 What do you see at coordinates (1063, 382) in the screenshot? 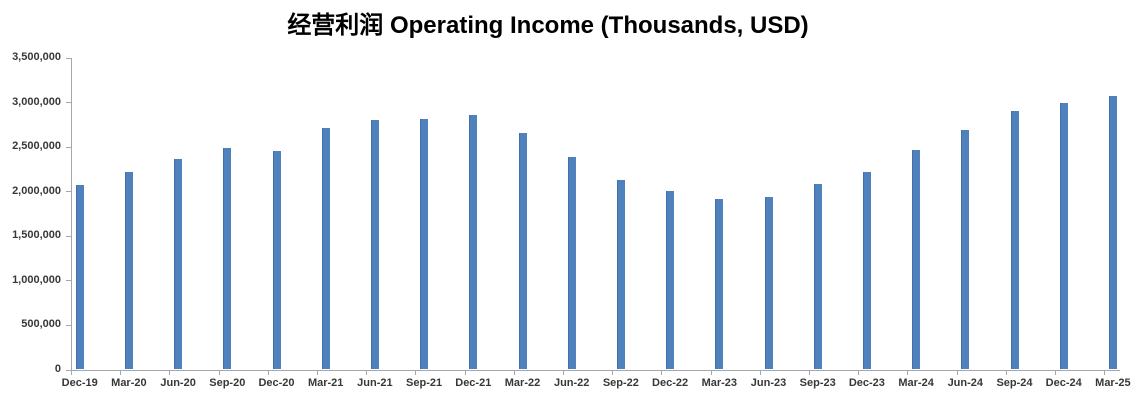
I see `x-axis-label: Dec-24` at bounding box center [1063, 382].